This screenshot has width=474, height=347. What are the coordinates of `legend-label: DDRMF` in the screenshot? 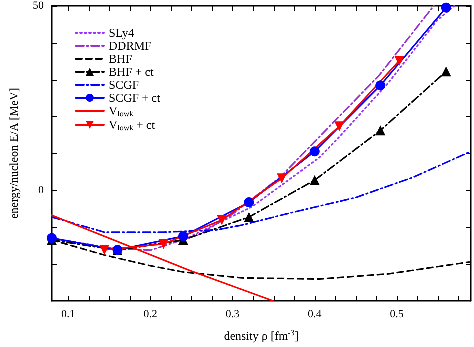 It's located at (130, 46).